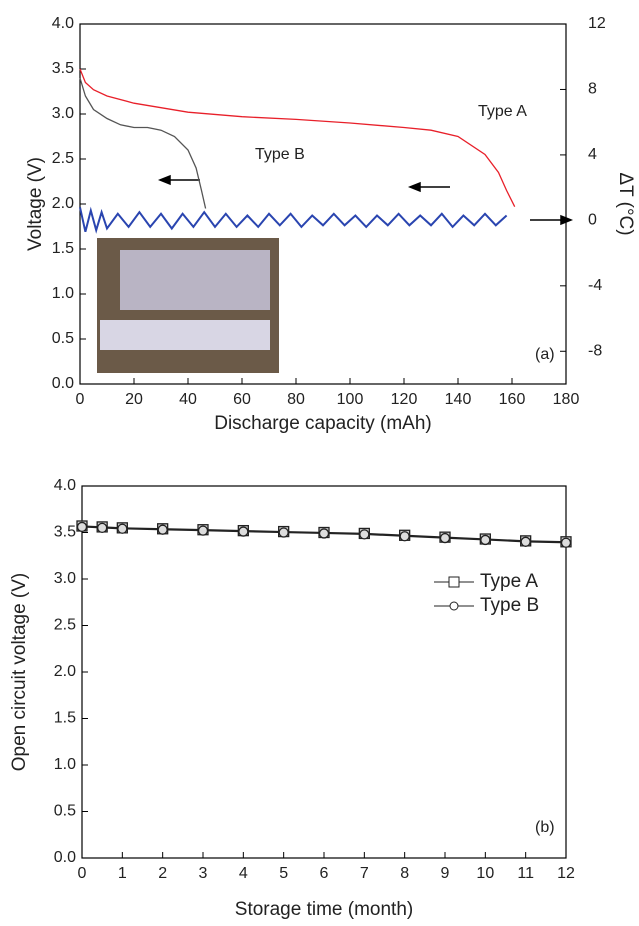 This screenshot has width=639, height=926. What do you see at coordinates (296, 399) in the screenshot?
I see `x-tick-label: 80` at bounding box center [296, 399].